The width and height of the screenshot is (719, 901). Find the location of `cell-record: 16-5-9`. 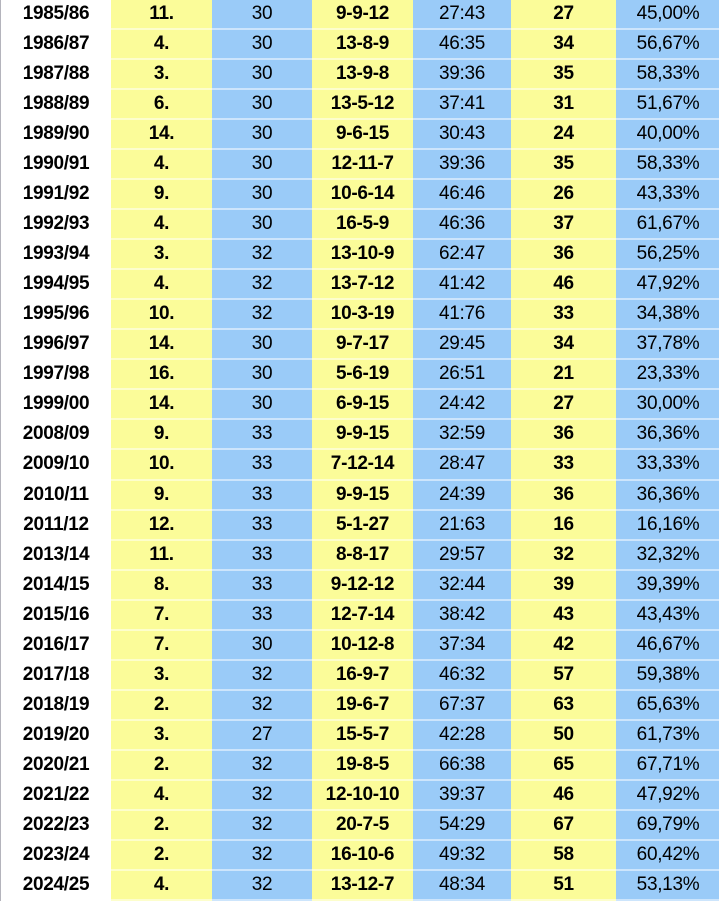

cell-record: 16-5-9 is located at coordinates (362, 225).